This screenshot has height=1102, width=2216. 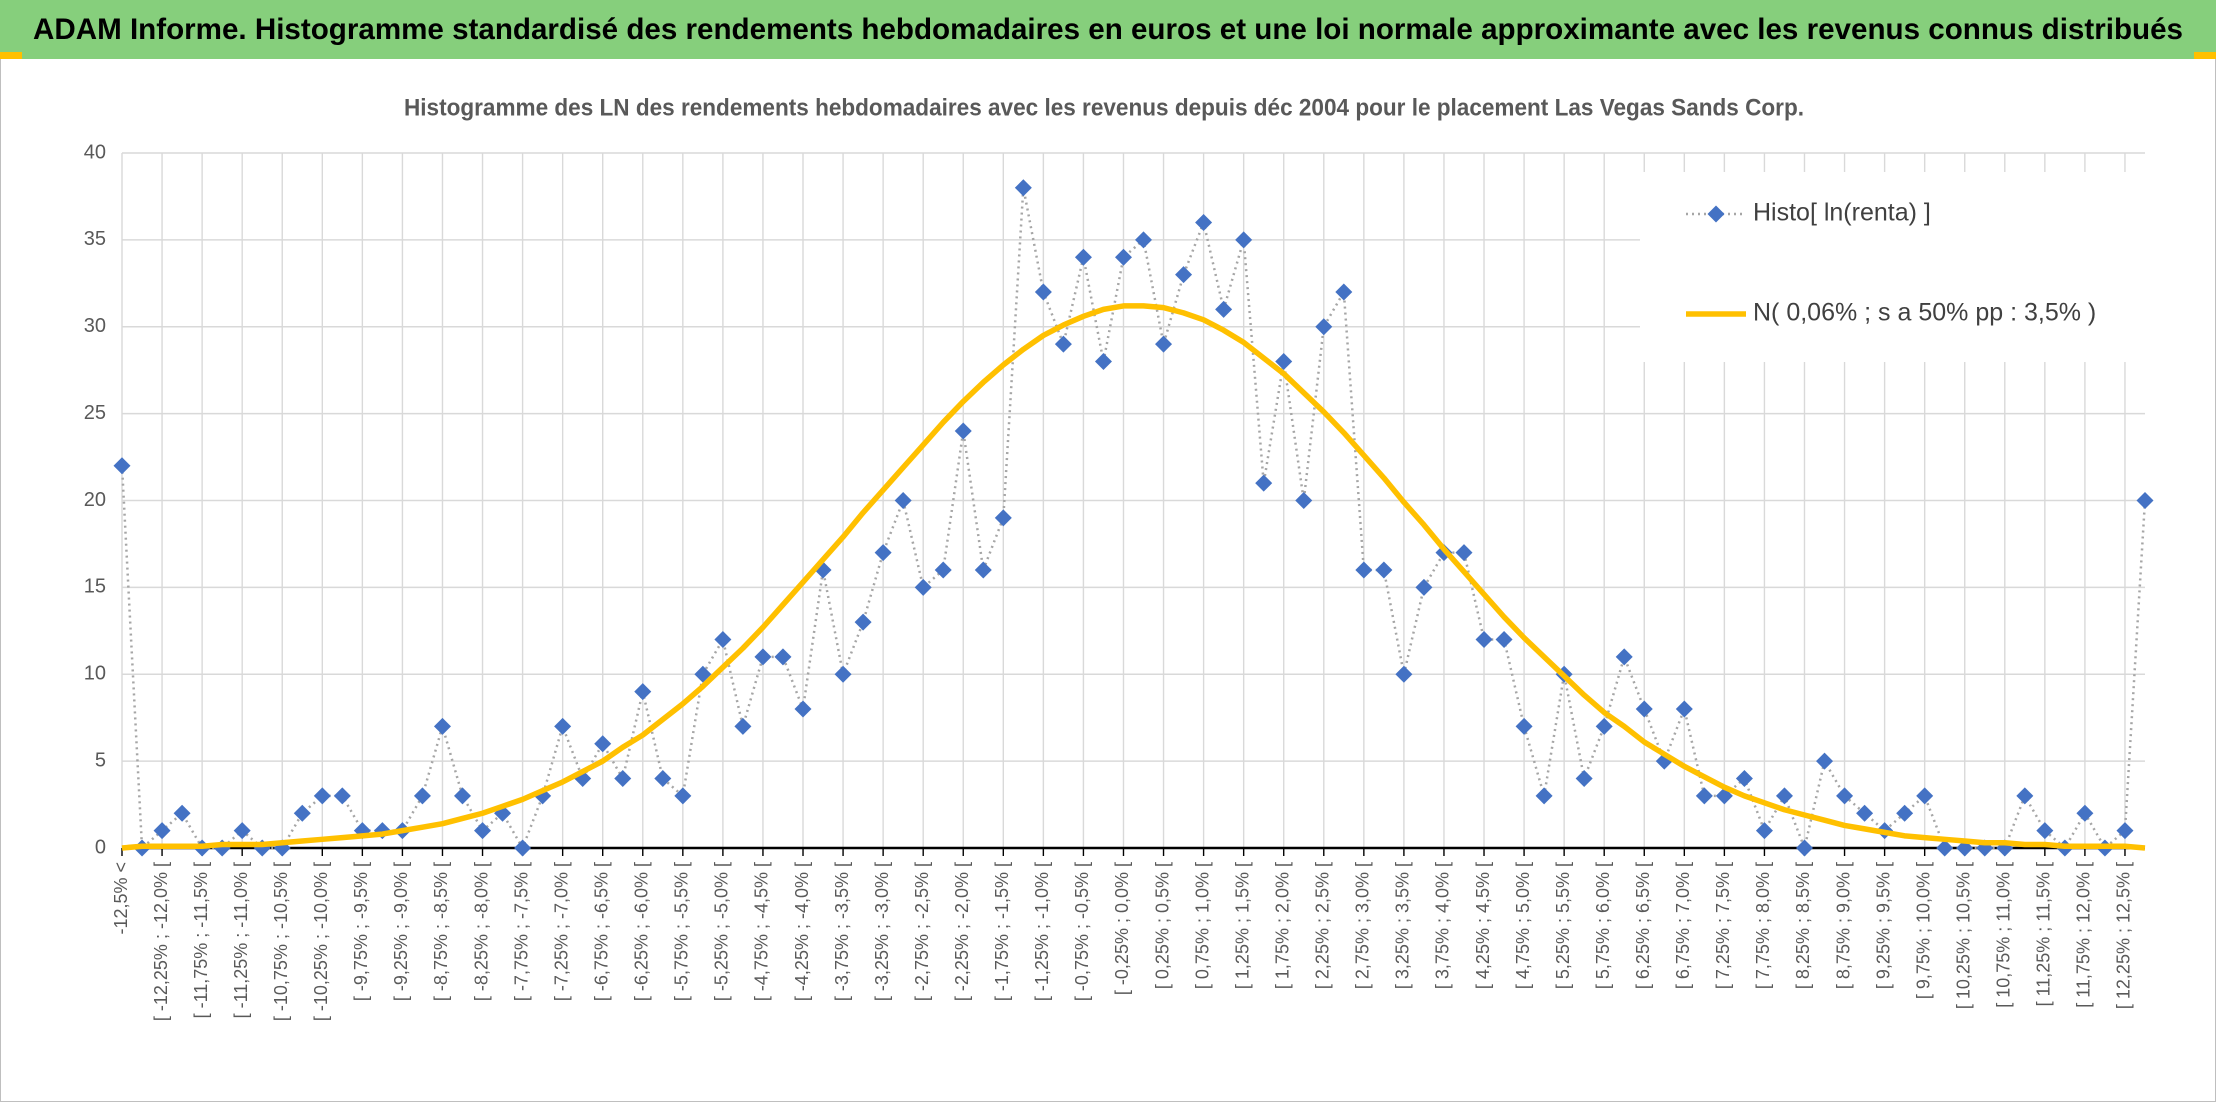 What do you see at coordinates (1443, 925) in the screenshot?
I see `x-tick-label: [ 3,75% ; 4,0% [` at bounding box center [1443, 925].